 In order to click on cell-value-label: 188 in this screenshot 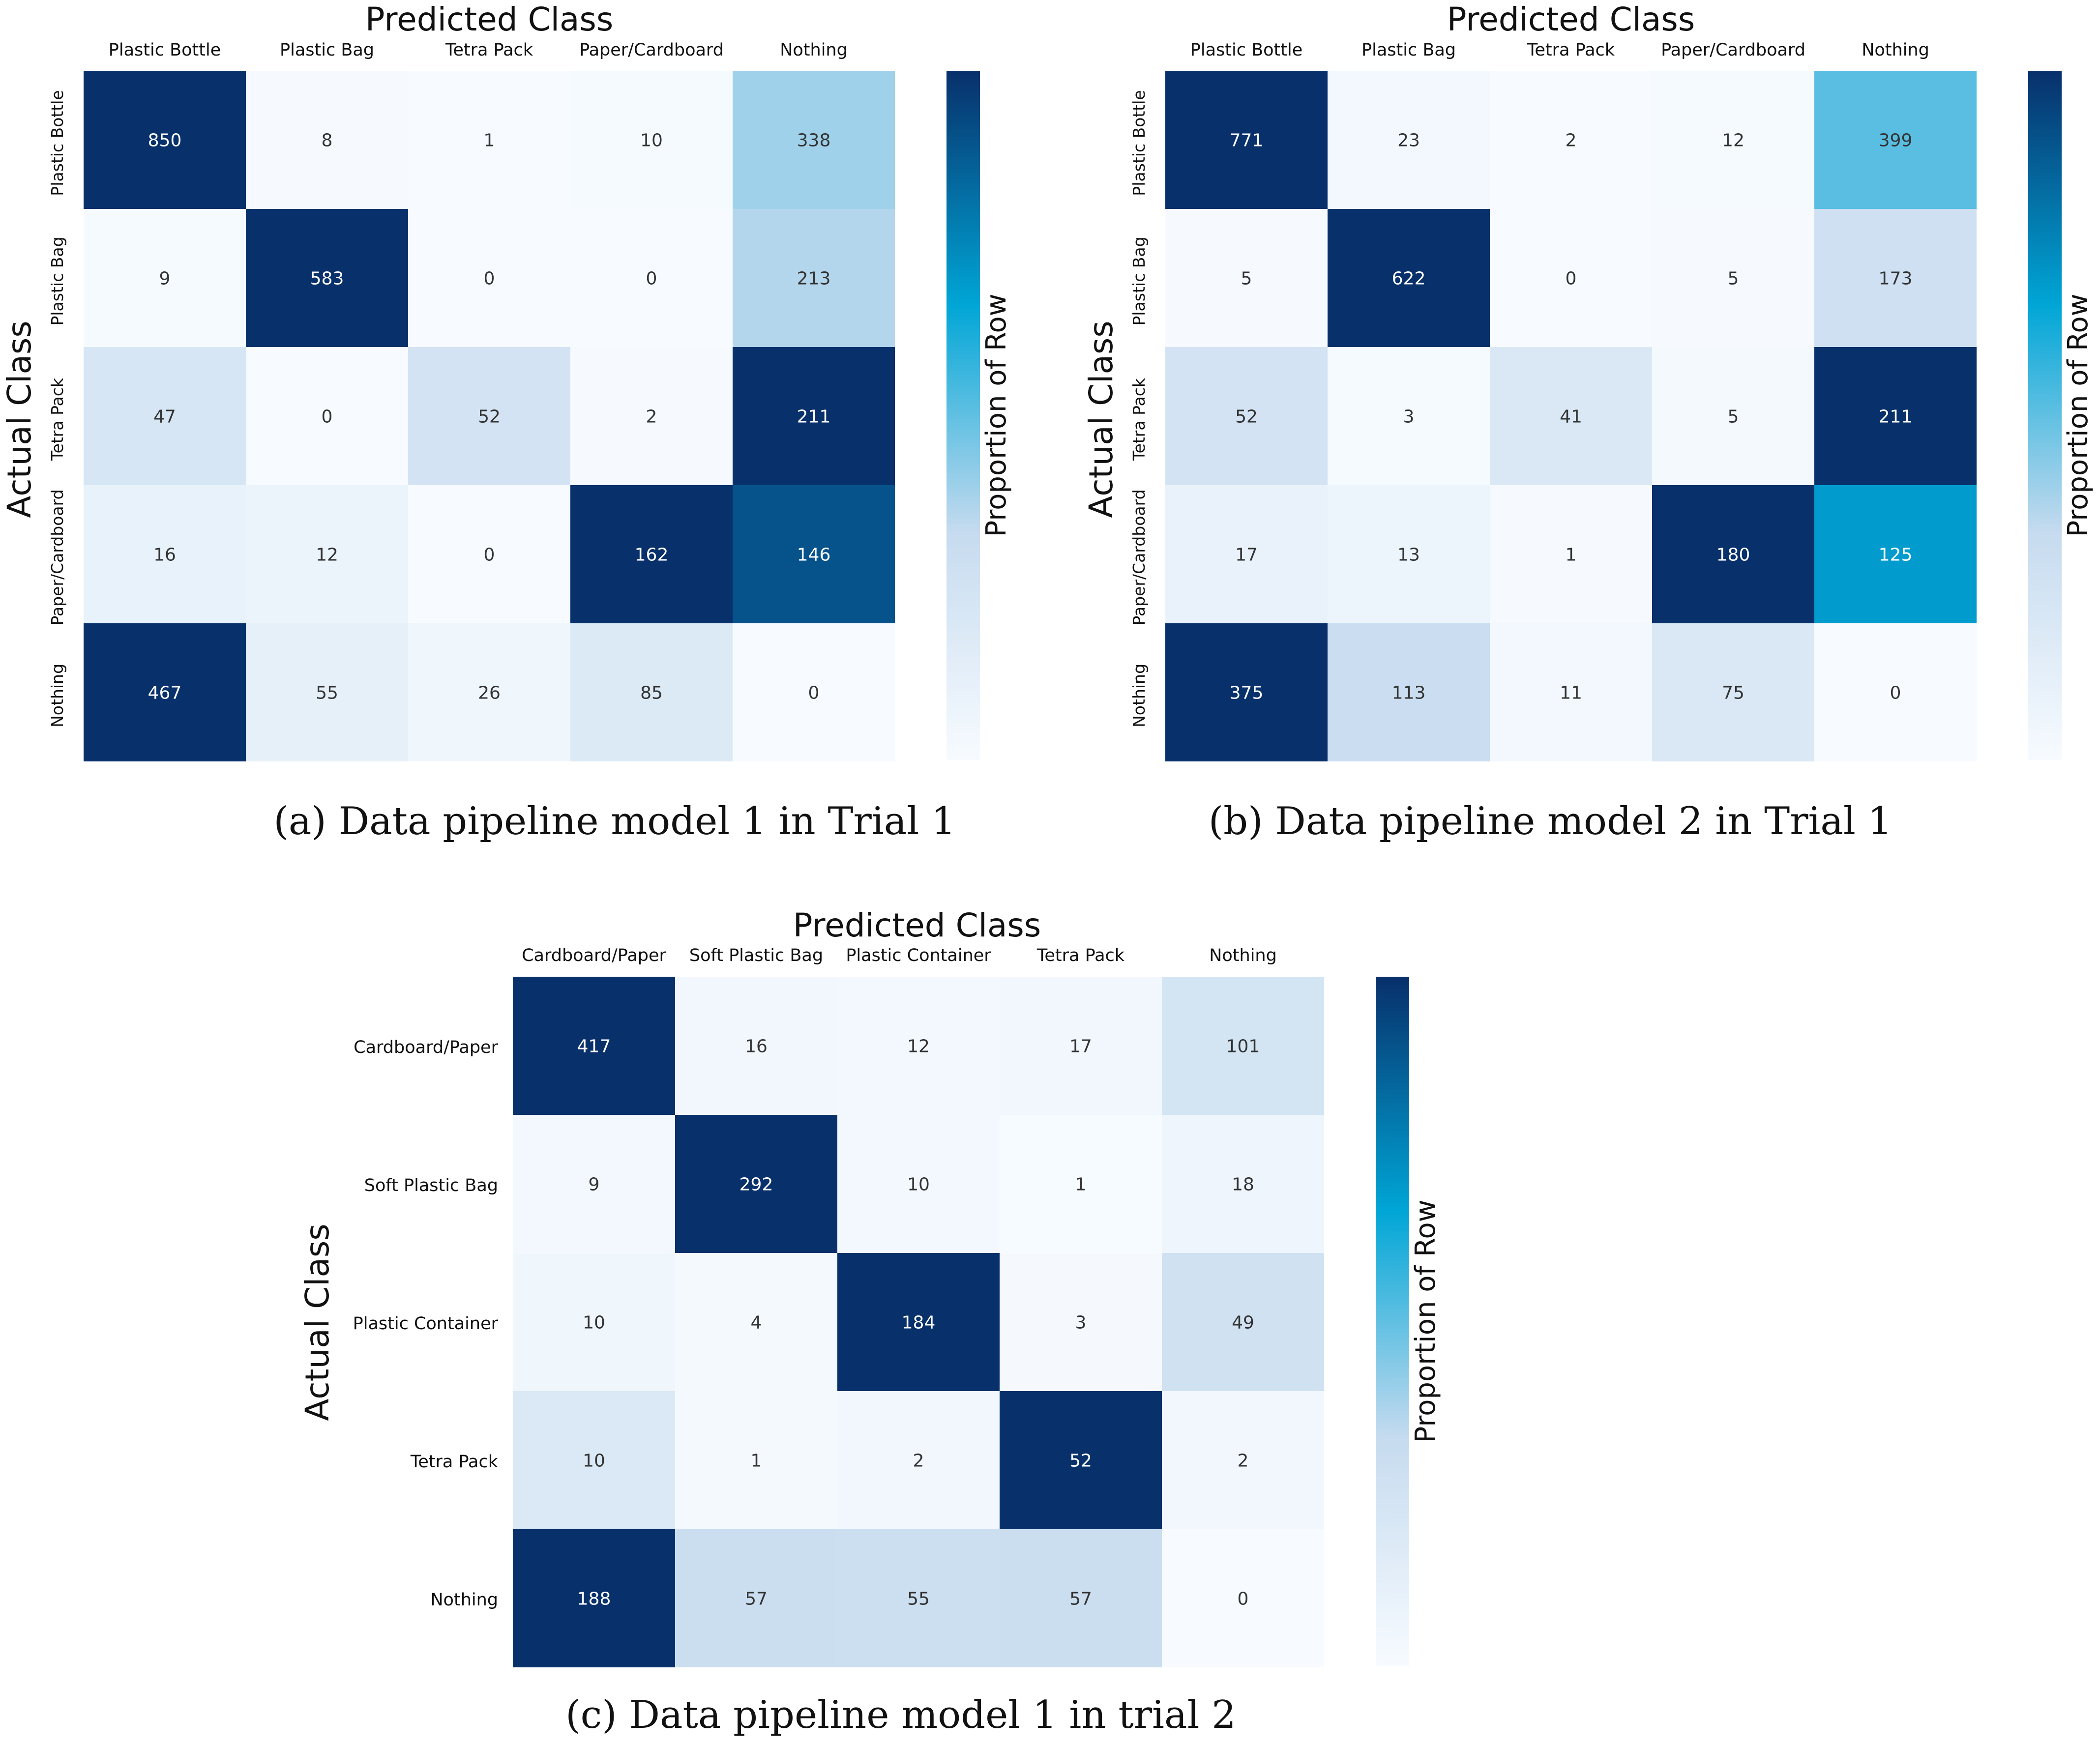, I will do `click(594, 1599)`.